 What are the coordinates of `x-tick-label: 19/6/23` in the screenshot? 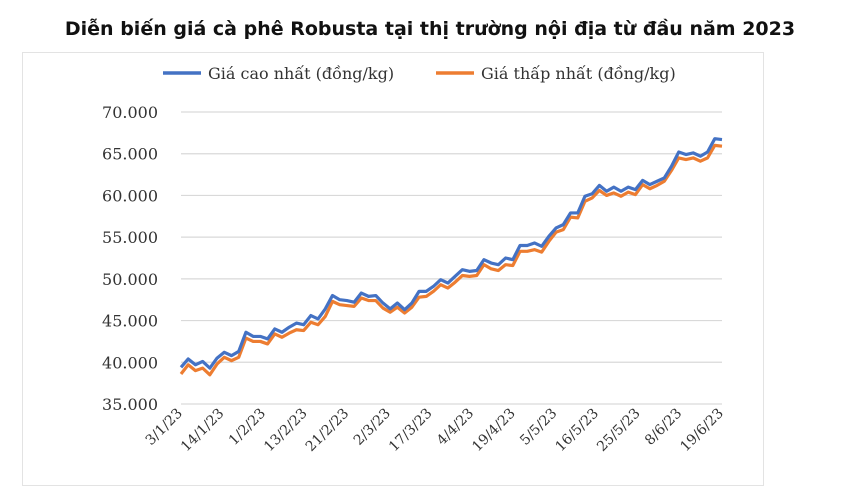 It's located at (701, 430).